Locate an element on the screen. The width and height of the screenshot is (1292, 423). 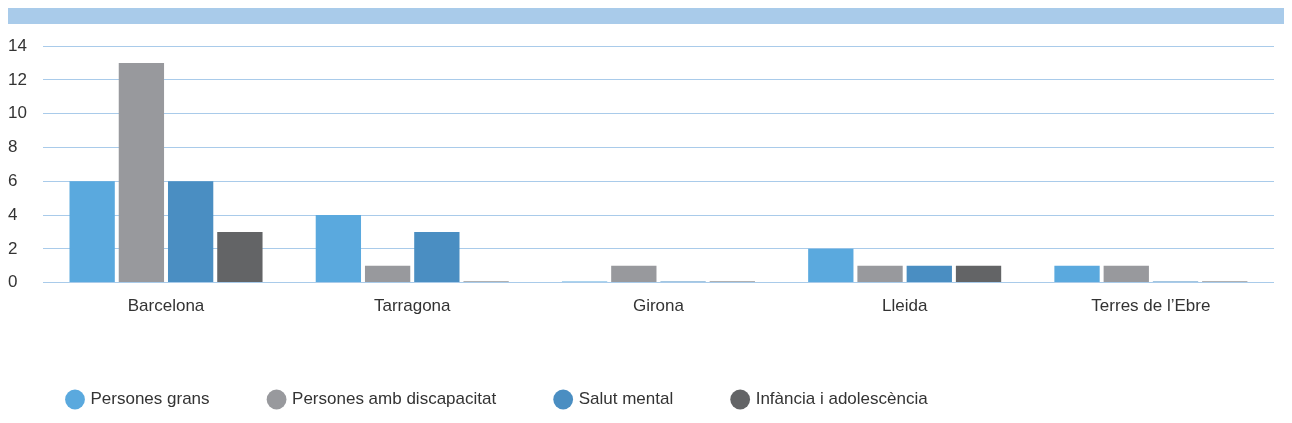
y-tick-label: 4 is located at coordinates (13, 214).